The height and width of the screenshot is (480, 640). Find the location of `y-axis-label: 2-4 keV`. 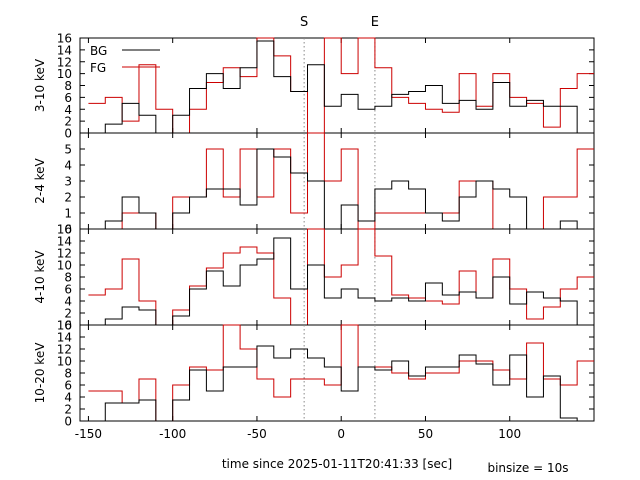

y-axis-label: 2-4 keV is located at coordinates (40, 180).